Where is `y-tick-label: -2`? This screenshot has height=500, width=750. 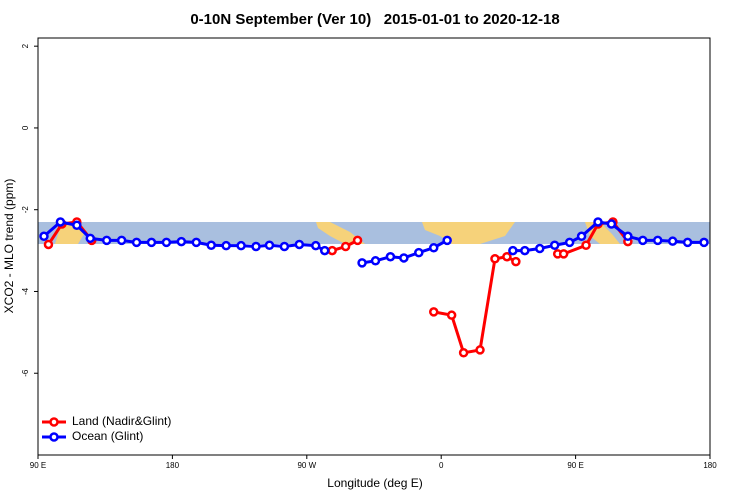 y-tick-label: -2 is located at coordinates (25, 210).